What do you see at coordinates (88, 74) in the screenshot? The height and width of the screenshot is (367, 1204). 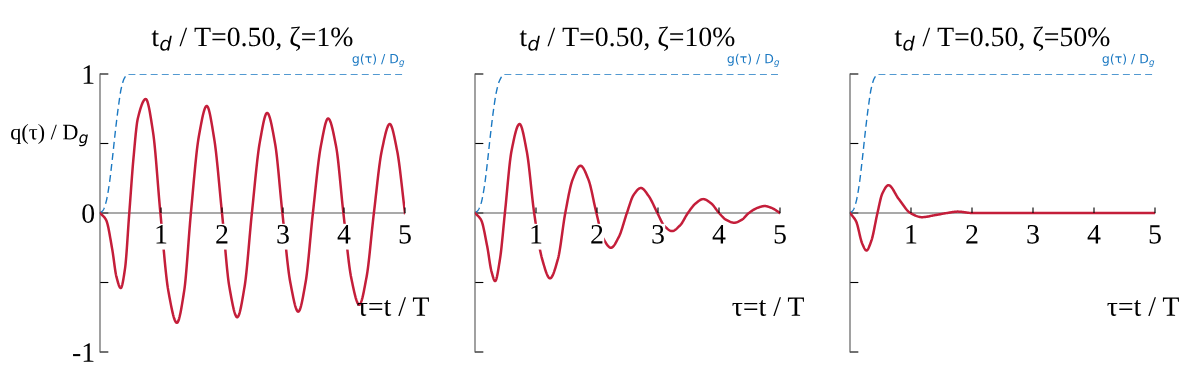 I see `y-tick-label: 1` at bounding box center [88, 74].